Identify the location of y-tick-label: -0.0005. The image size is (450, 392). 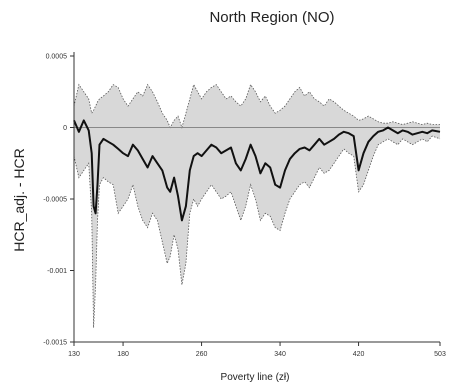
(55, 200).